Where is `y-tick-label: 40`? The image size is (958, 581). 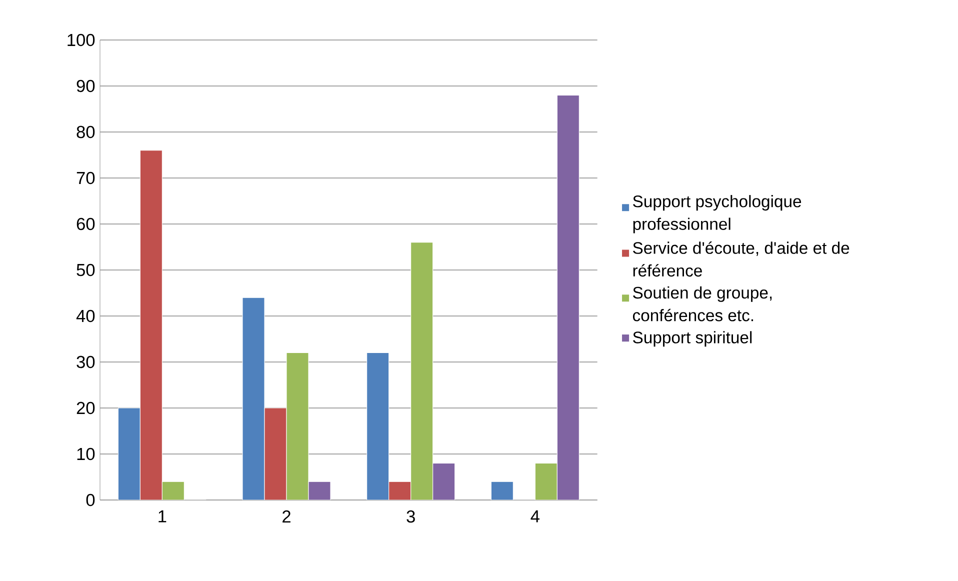
y-tick-label: 40 is located at coordinates (85, 316).